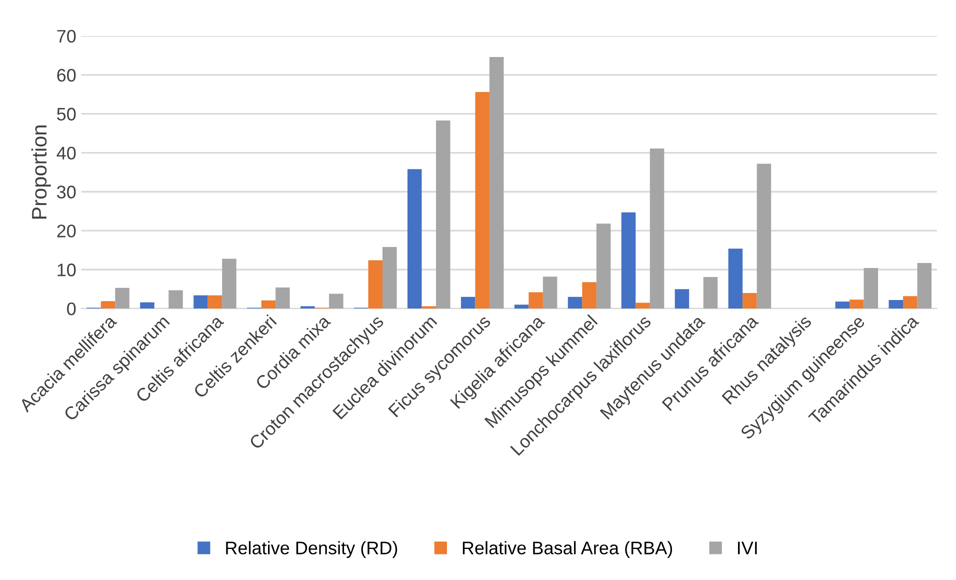  I want to click on y-tick-label: 70, so click(66, 36).